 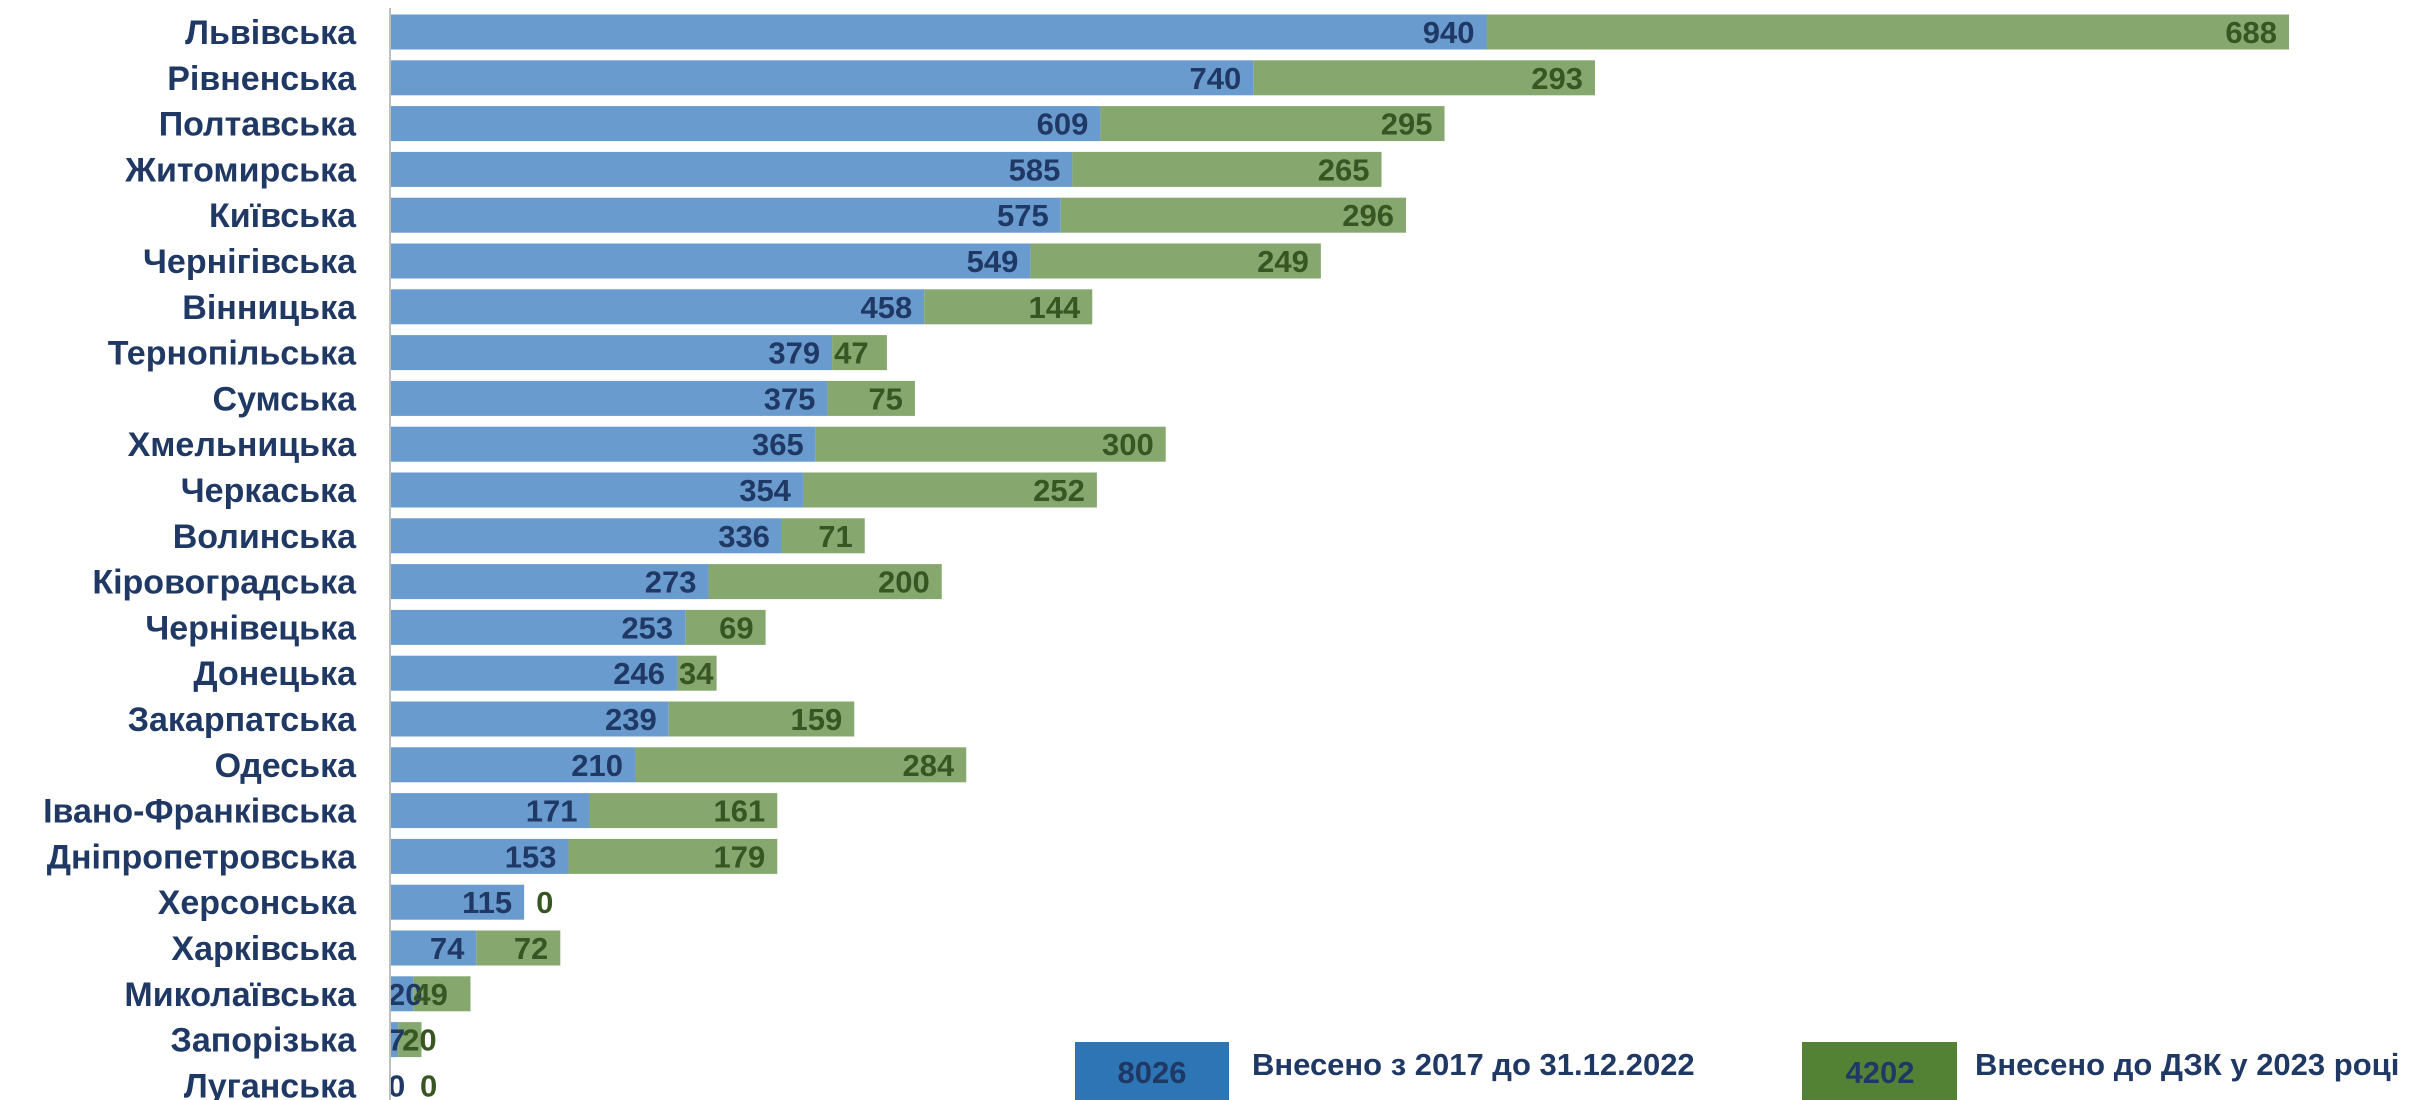 I want to click on legend-total-blue: 8026, so click(x=1152, y=1072).